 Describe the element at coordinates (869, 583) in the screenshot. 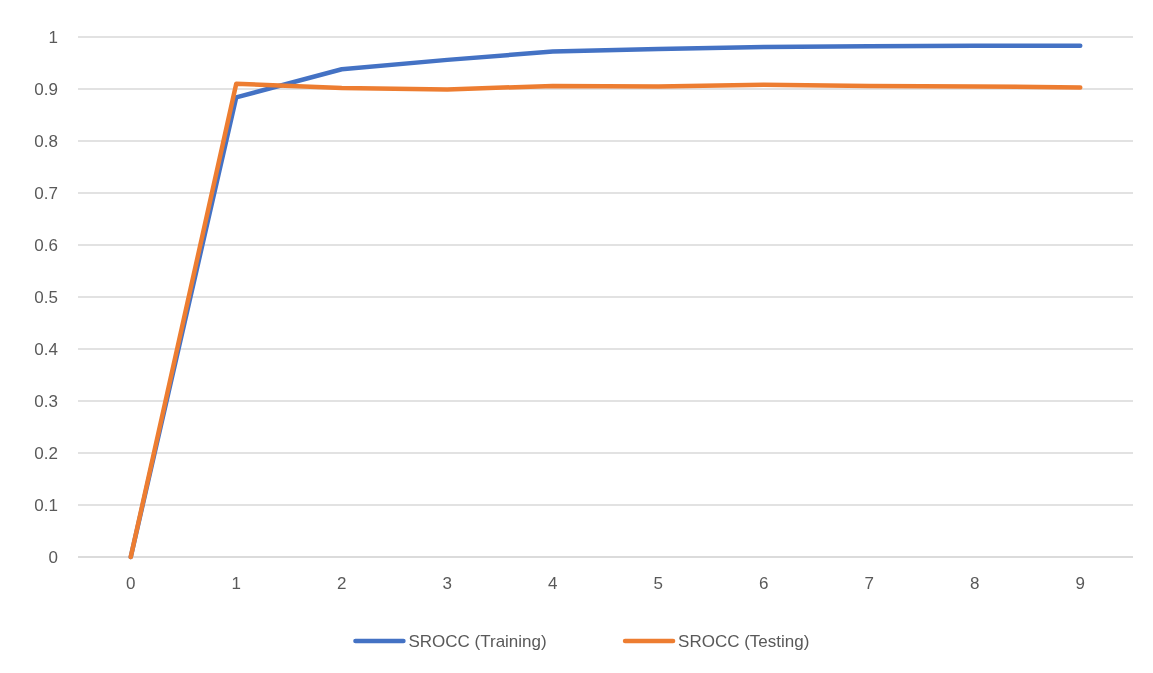

I see `x-tick-label: 7` at that location.